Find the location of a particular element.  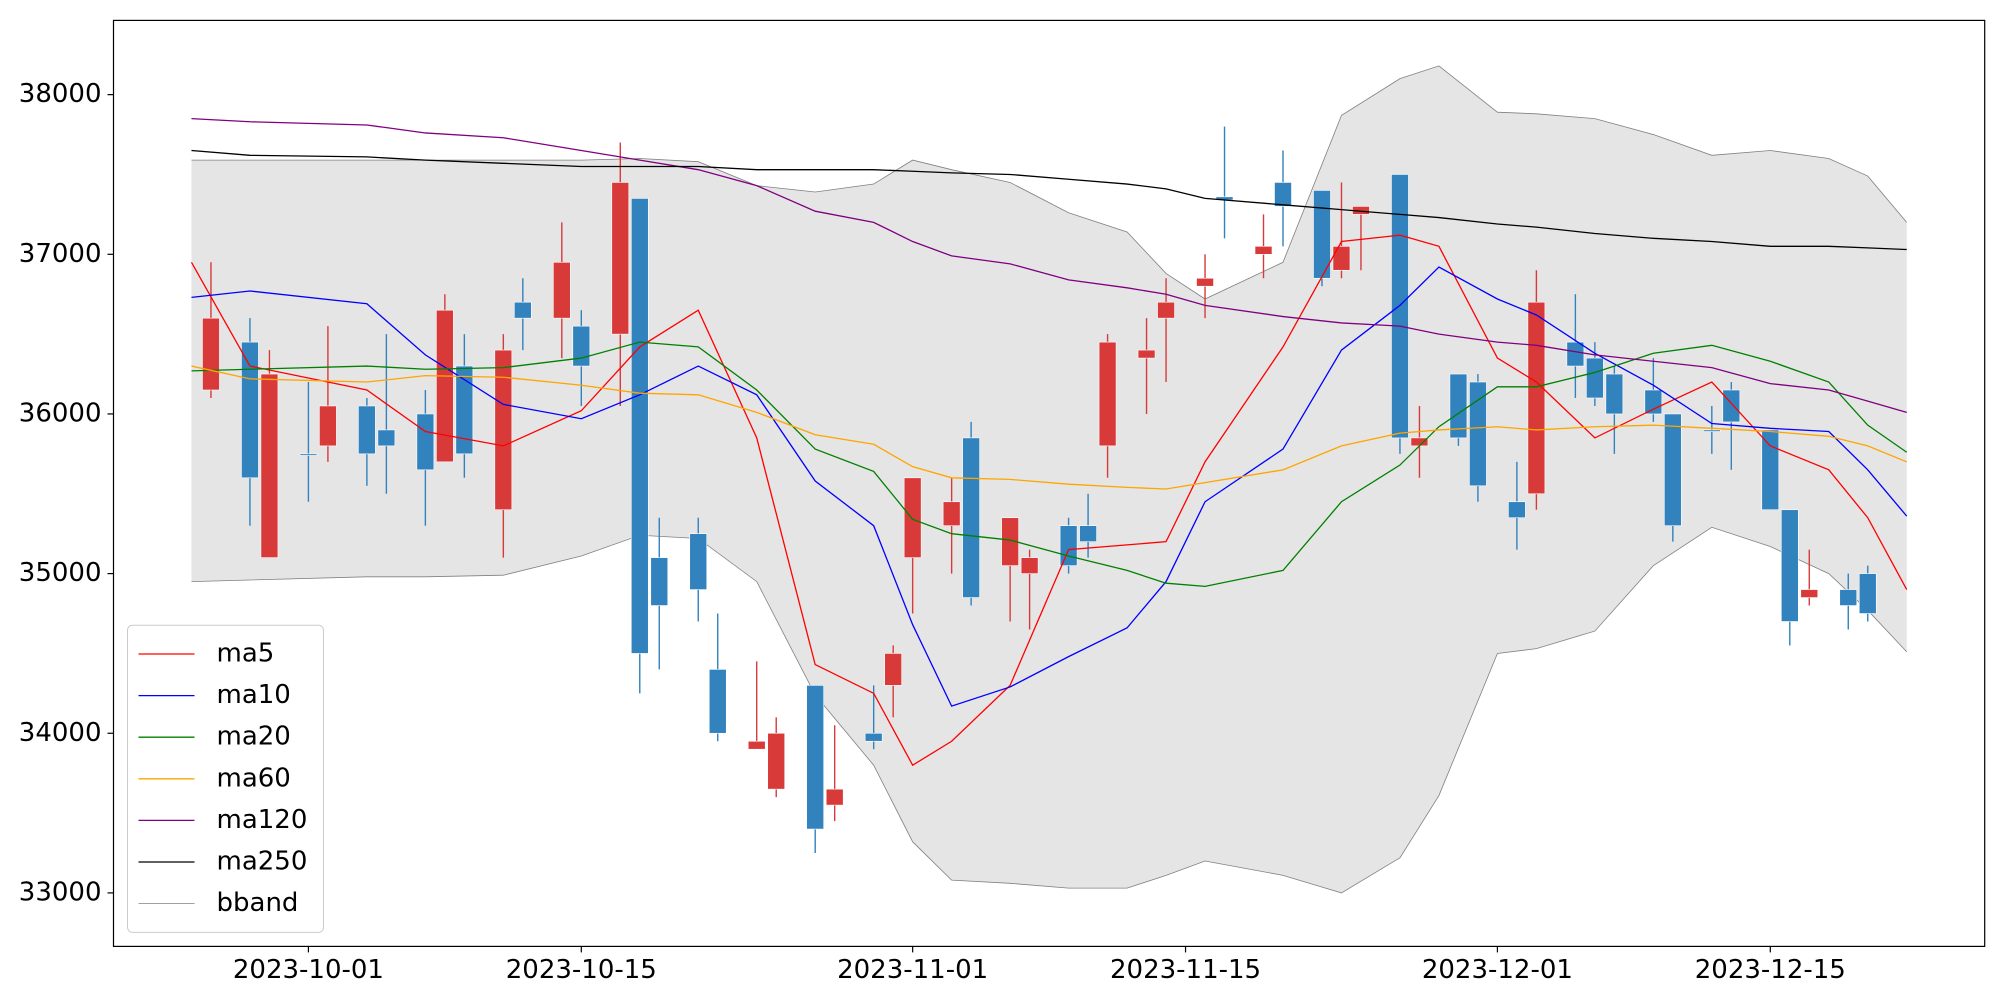

y-tick-label: 35000 is located at coordinates (60, 573).